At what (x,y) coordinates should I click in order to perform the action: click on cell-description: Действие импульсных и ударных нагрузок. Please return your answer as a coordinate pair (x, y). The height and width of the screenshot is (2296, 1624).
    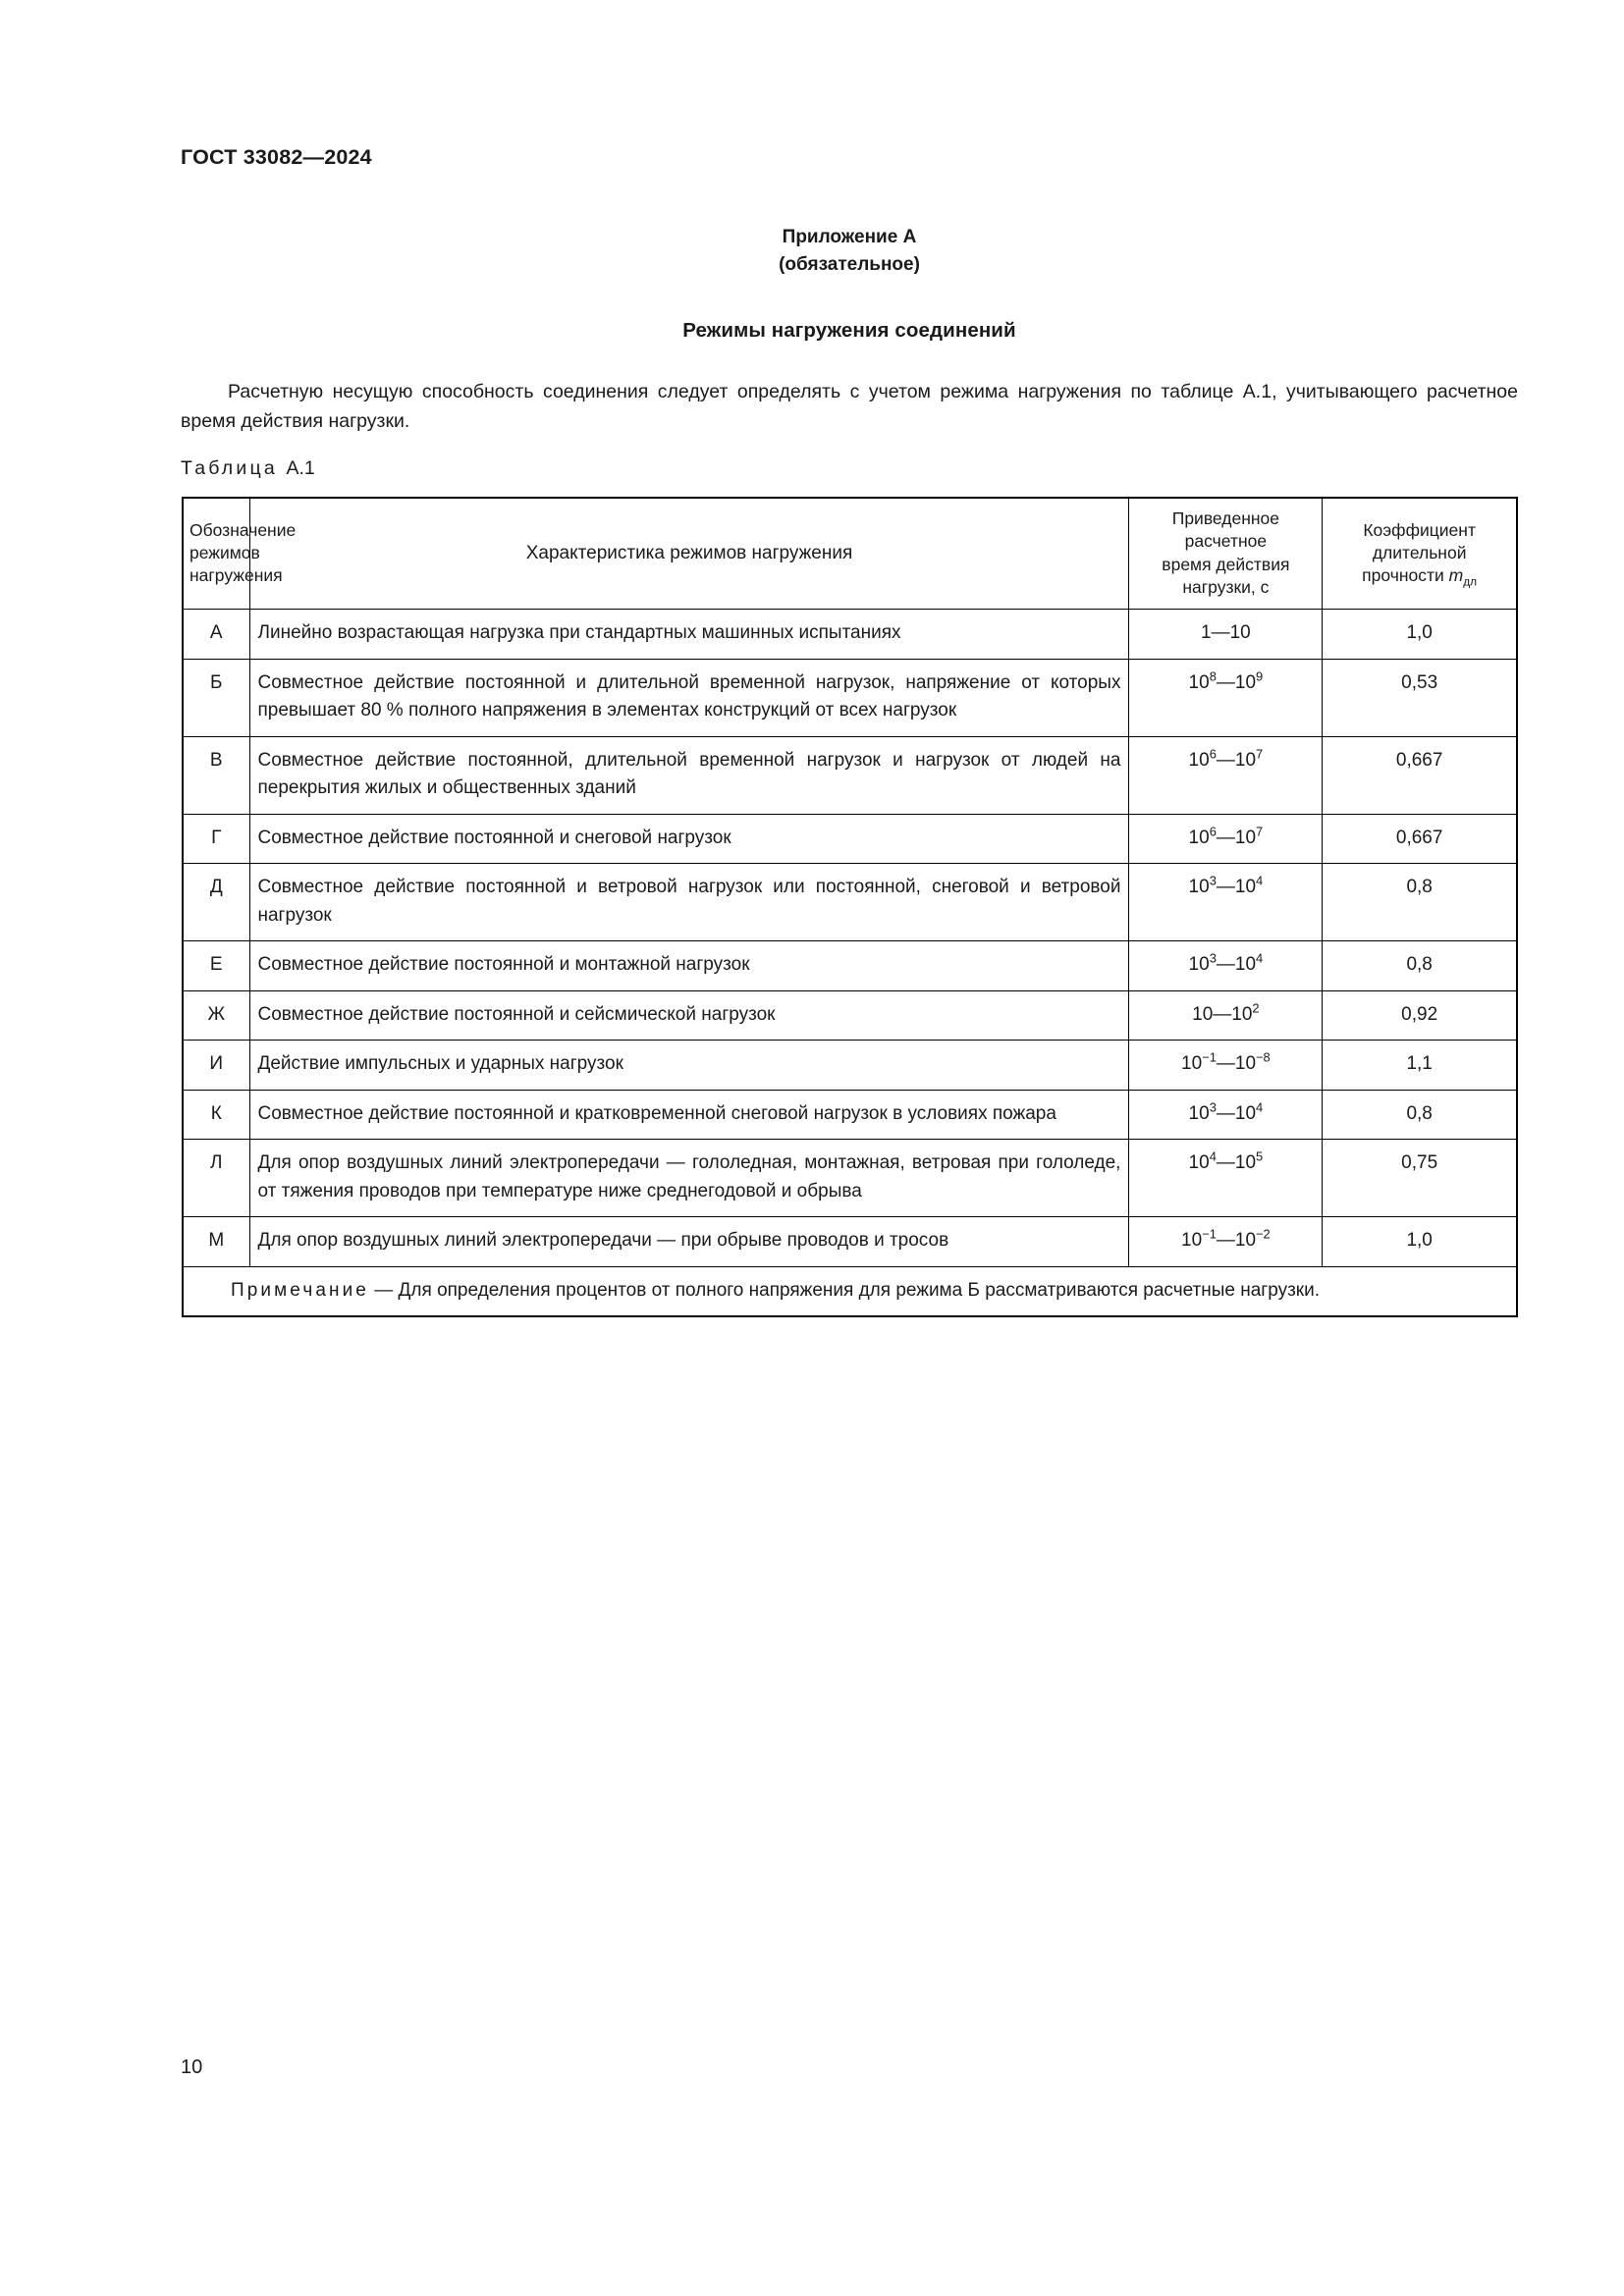
    Looking at the image, I should click on (689, 1066).